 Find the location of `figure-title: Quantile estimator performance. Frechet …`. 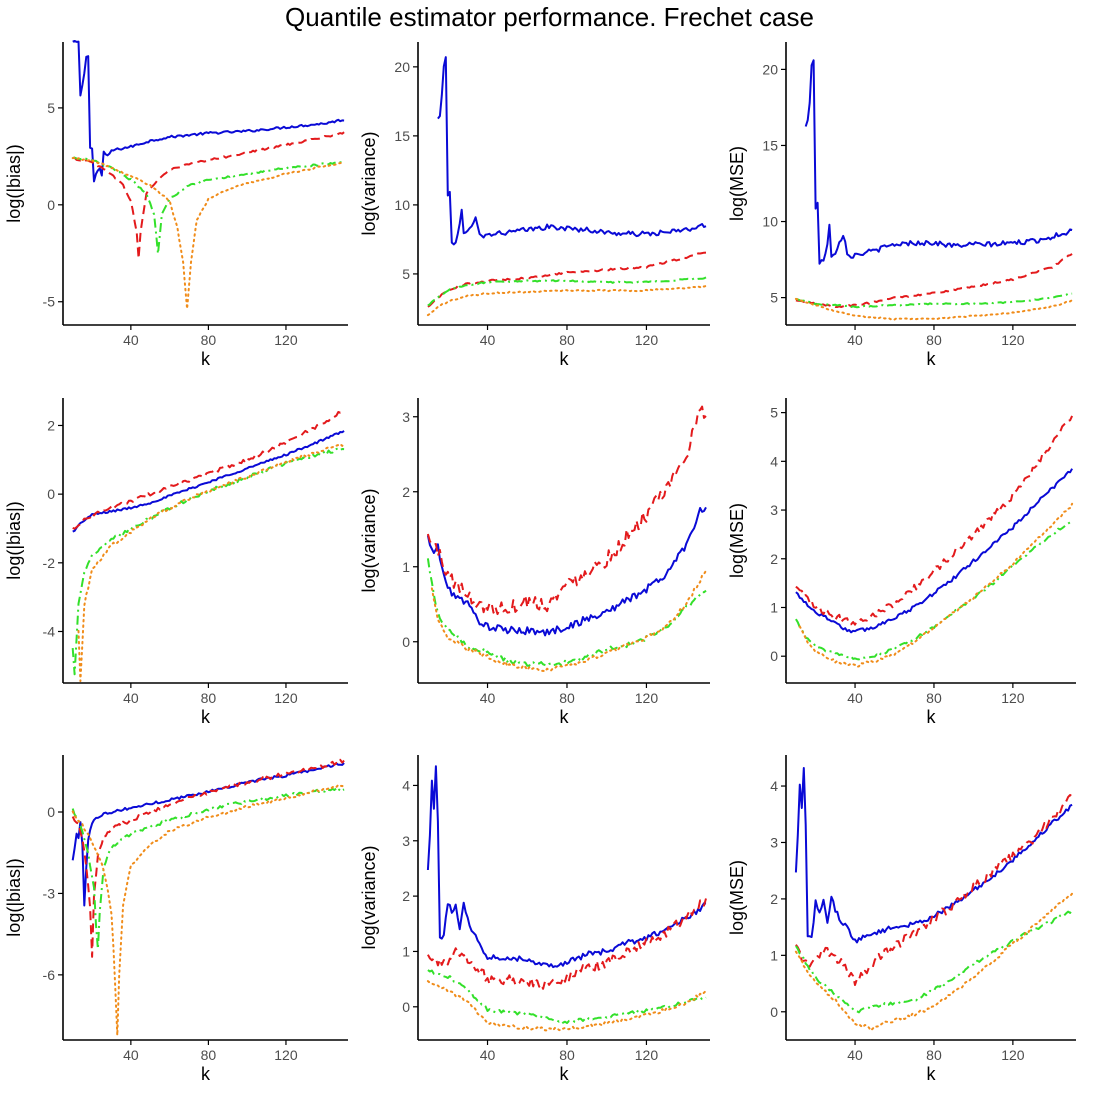

figure-title: Quantile estimator performance. Frechet … is located at coordinates (549, 17).